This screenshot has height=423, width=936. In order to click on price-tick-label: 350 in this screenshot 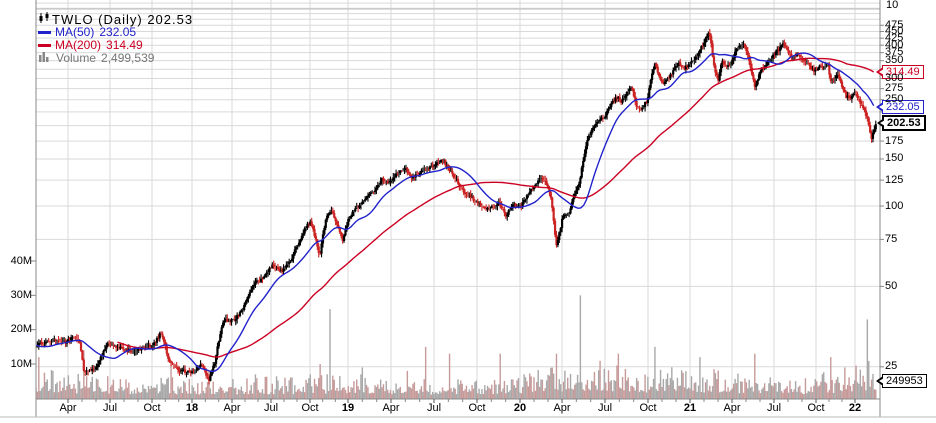, I will do `click(894, 60)`.